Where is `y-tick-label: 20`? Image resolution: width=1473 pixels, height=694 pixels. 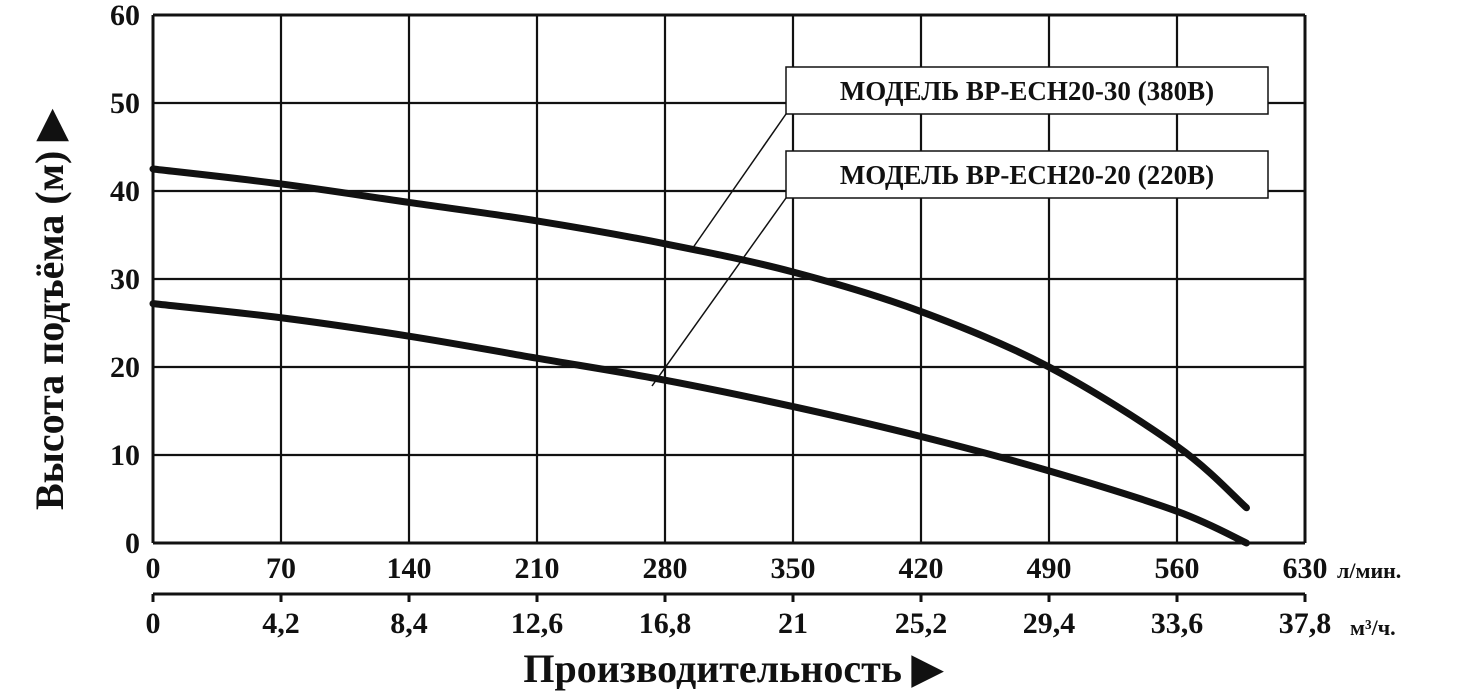
y-tick-label: 20 is located at coordinates (125, 367).